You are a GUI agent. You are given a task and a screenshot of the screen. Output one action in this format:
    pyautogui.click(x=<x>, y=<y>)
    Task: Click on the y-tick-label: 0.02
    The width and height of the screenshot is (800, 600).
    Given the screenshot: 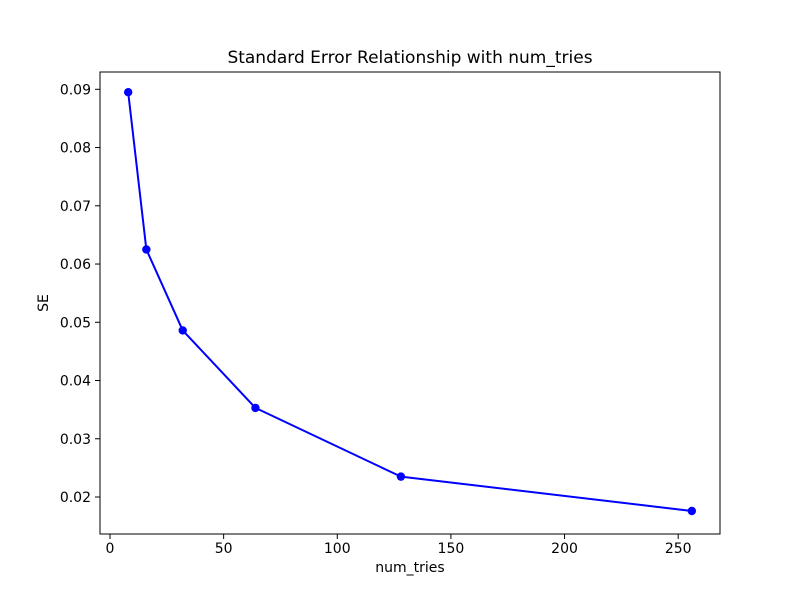 What is the action you would take?
    pyautogui.click(x=75, y=498)
    